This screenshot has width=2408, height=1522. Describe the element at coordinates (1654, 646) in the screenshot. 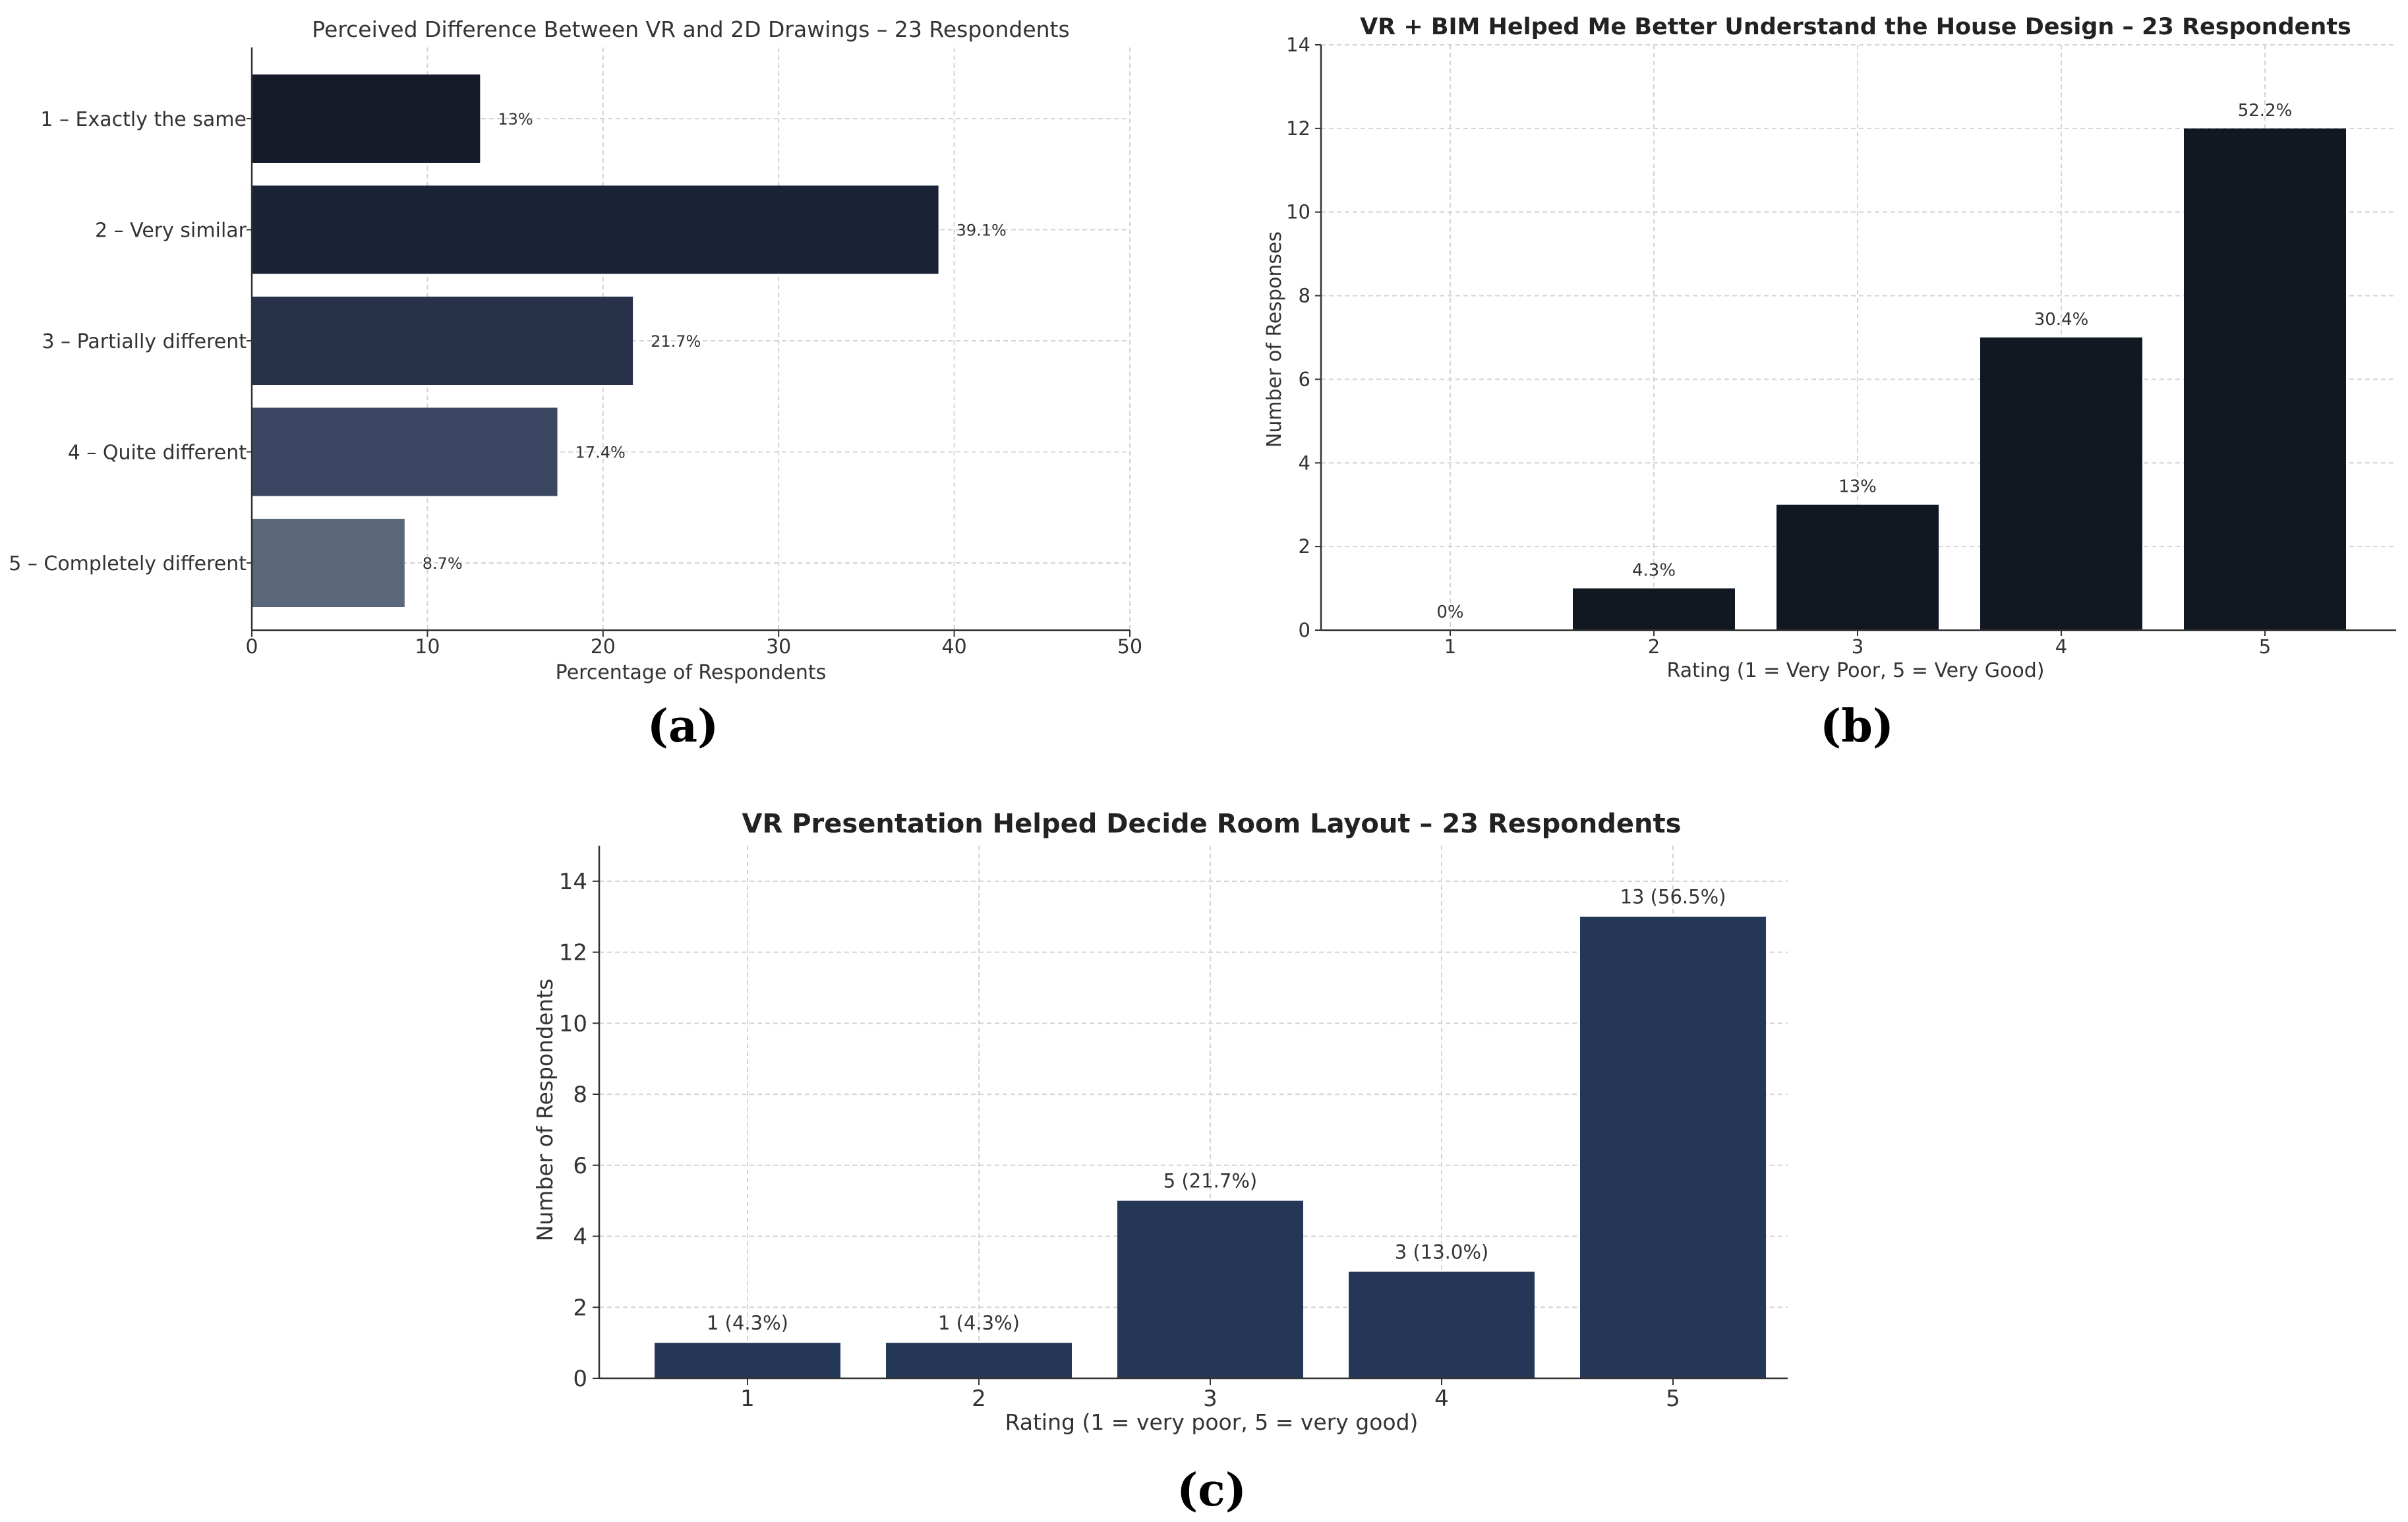

I see `chart-b-x-tick-label: 2` at that location.